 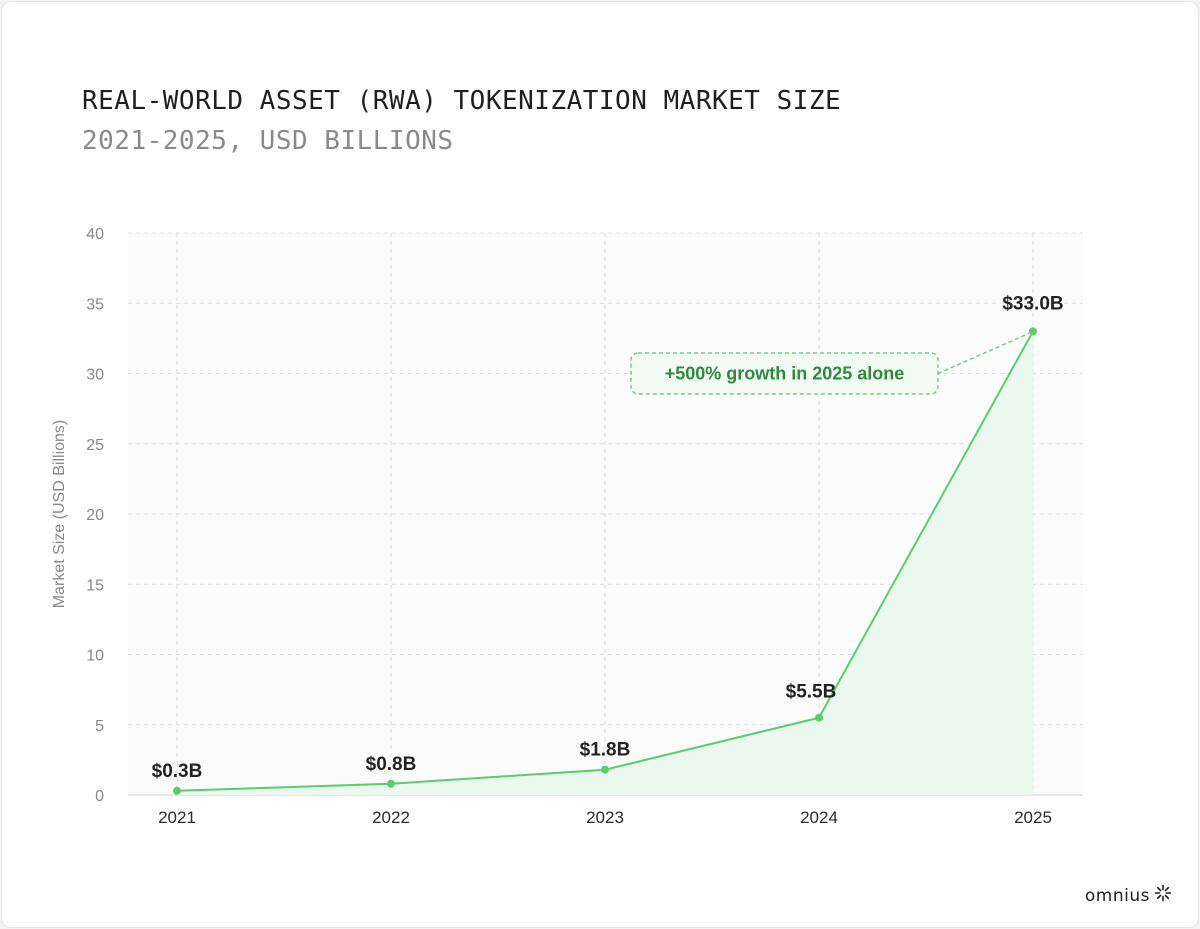 What do you see at coordinates (1163, 895) in the screenshot?
I see `sunburst-logo-icon` at bounding box center [1163, 895].